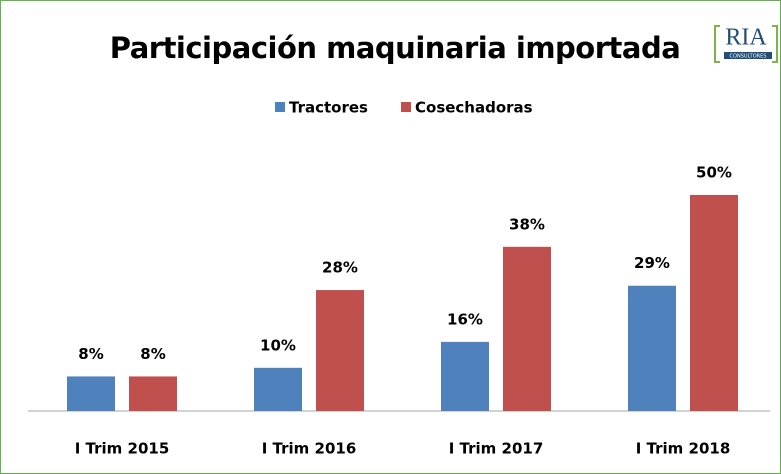 The image size is (781, 474). Describe the element at coordinates (309, 449) in the screenshot. I see `x-tick-label: I Trim 2016` at that location.